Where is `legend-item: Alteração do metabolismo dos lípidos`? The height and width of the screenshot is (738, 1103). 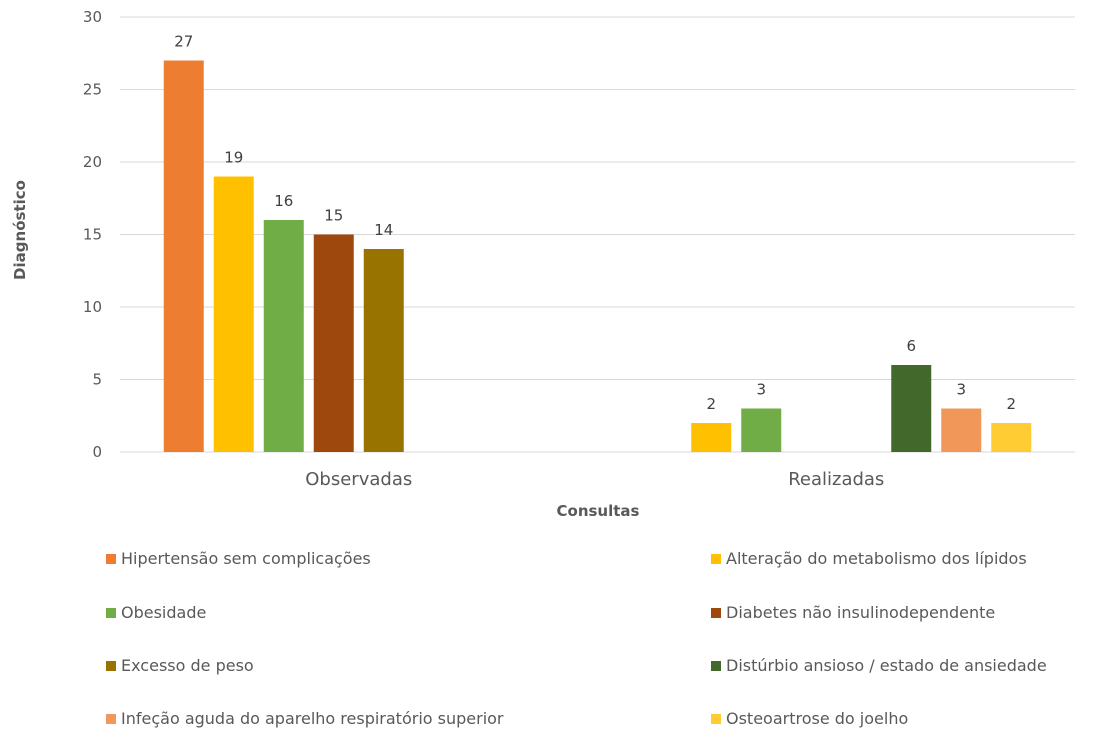
legend-item: Alteração do metabolismo dos lípidos is located at coordinates (869, 558).